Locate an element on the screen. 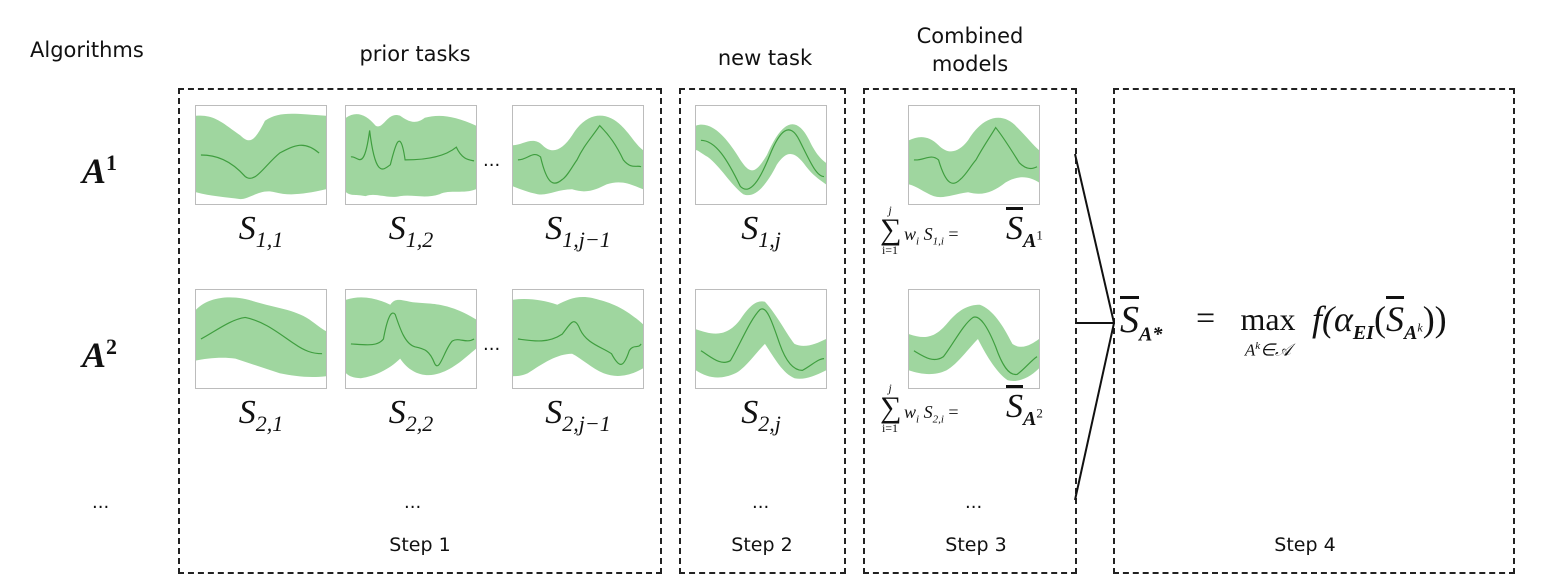  sum-term: wi S1,i = is located at coordinates (931, 236).